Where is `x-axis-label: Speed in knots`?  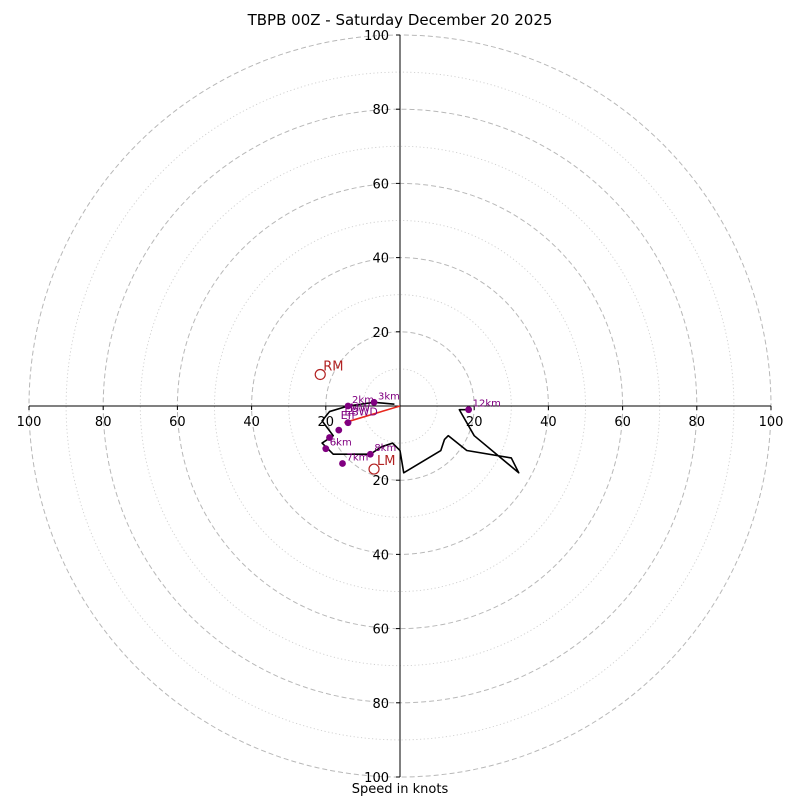 x-axis-label: Speed in knots is located at coordinates (400, 789).